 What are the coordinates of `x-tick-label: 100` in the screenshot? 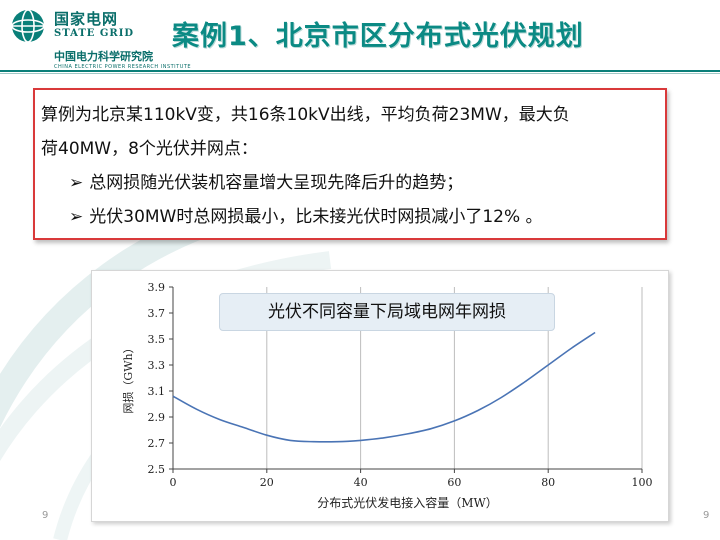 It's located at (642, 482).